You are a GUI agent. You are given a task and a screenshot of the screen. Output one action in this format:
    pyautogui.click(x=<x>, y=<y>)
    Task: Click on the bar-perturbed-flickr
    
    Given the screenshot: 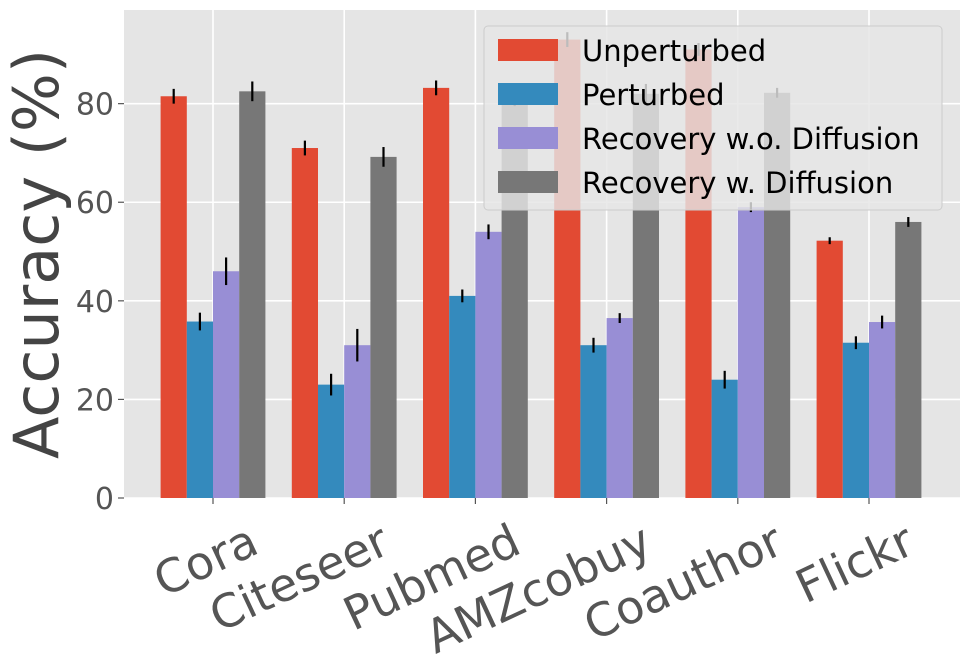 What is the action you would take?
    pyautogui.click(x=855, y=420)
    